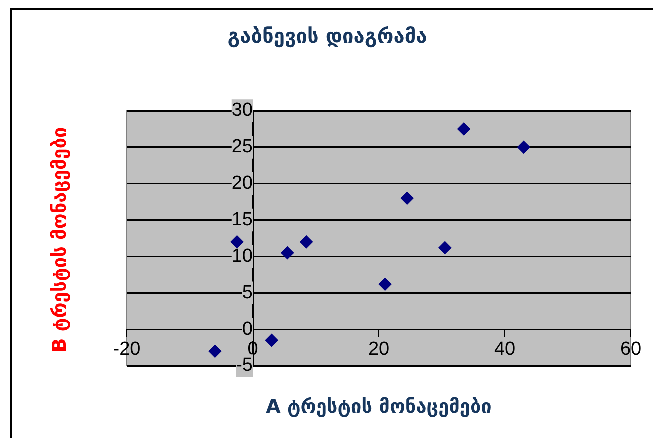  Describe the element at coordinates (242, 220) in the screenshot. I see `y-tick-label: 15` at that location.